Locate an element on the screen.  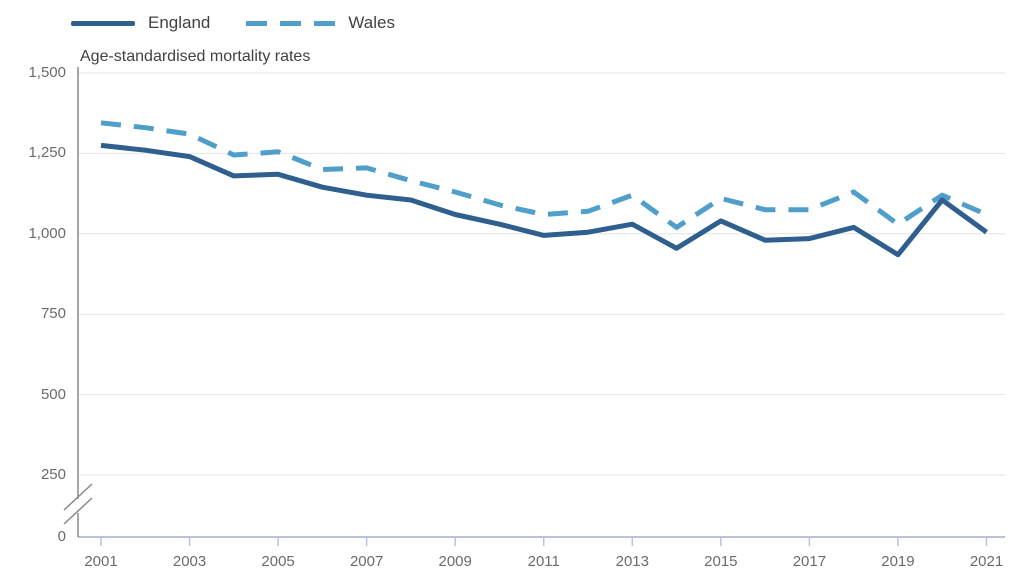
x-axis-tick-label: 2009 is located at coordinates (455, 561).